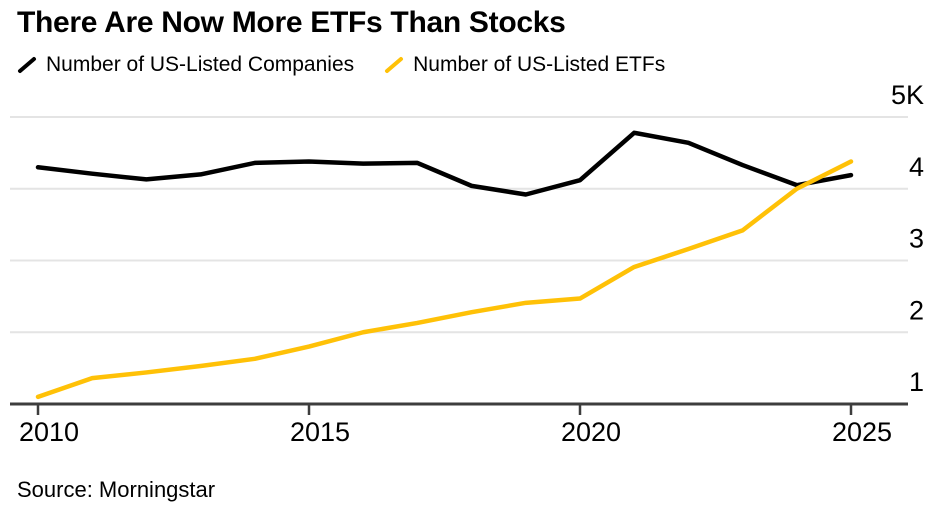 The width and height of the screenshot is (935, 508). What do you see at coordinates (916, 310) in the screenshot?
I see `y-axis-label: 2` at bounding box center [916, 310].